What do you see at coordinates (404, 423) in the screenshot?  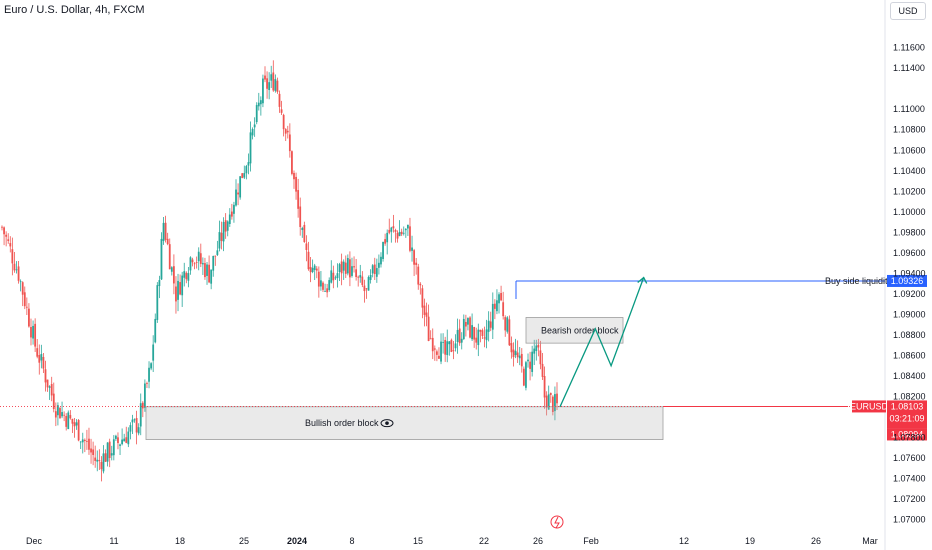 I see `bullish-order-block` at bounding box center [404, 423].